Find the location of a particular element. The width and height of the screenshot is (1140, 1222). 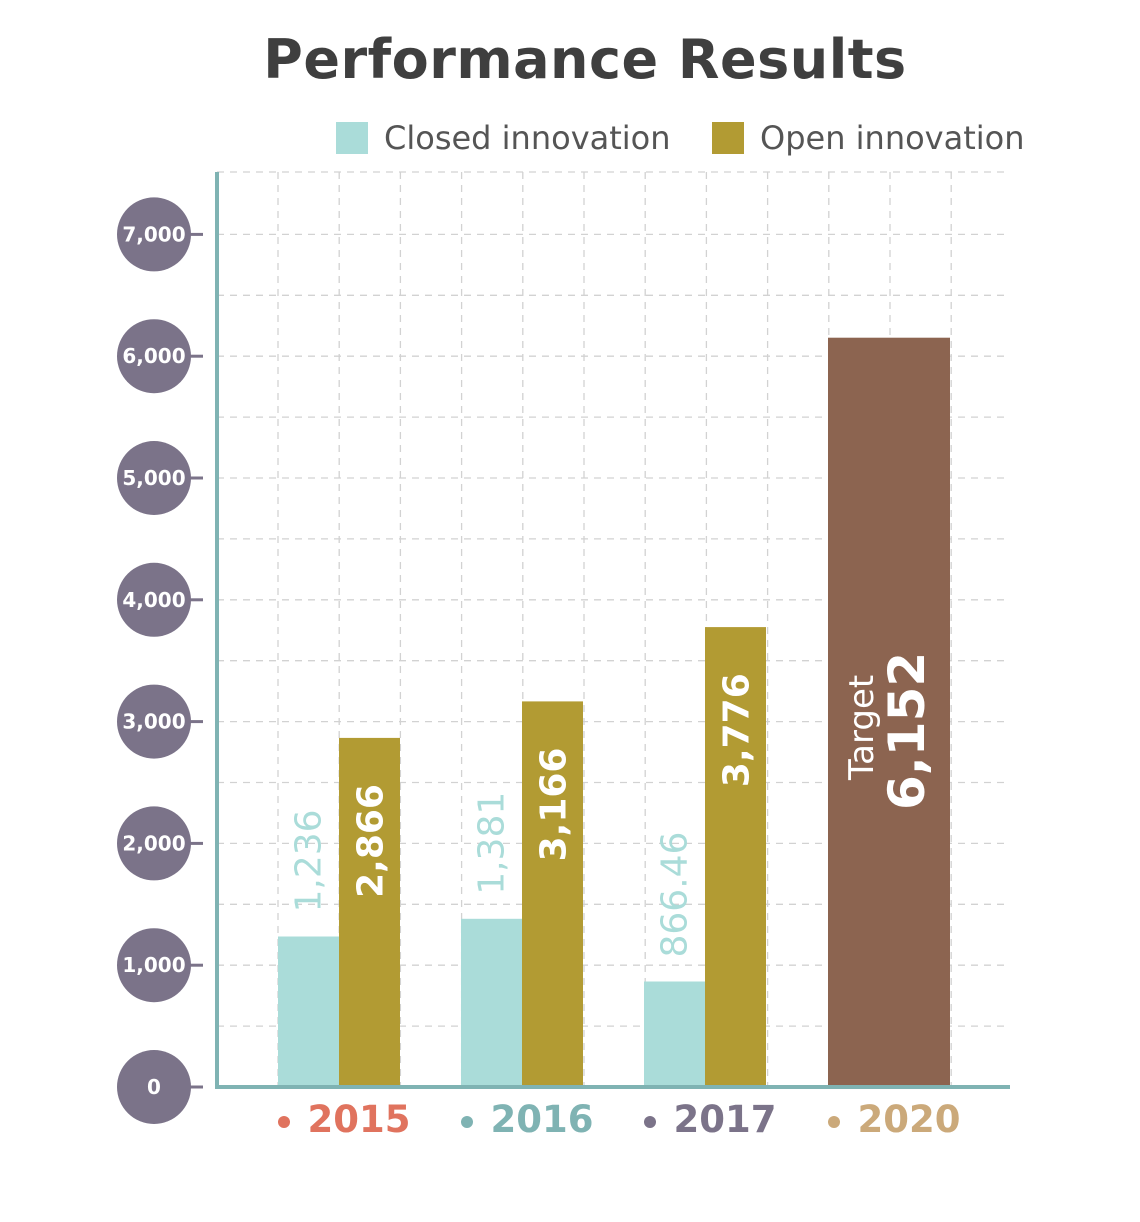

data-label-closed-innovation-2016: 1,381 is located at coordinates (492, 843).